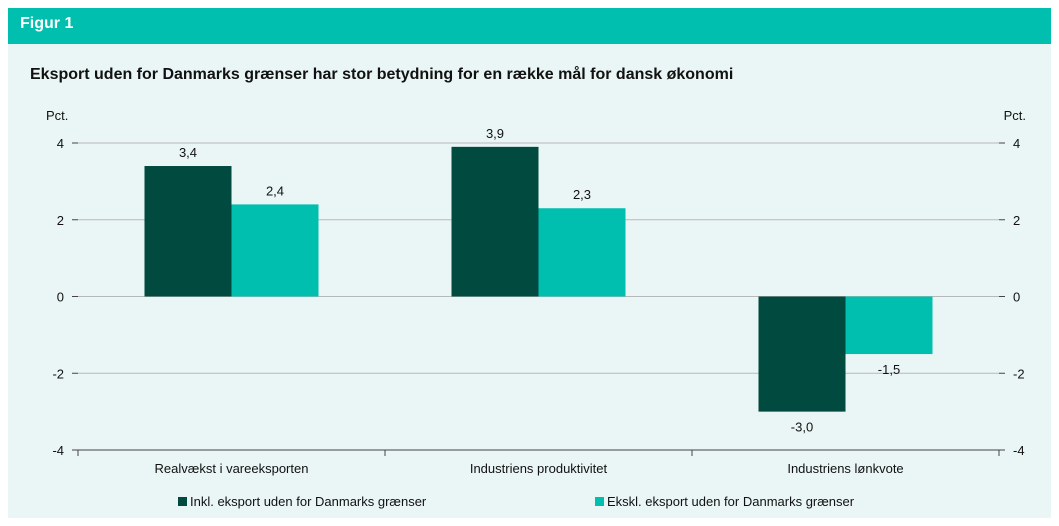  Describe the element at coordinates (1015, 115) in the screenshot. I see `y-axis-unit-right: Pct.` at that location.